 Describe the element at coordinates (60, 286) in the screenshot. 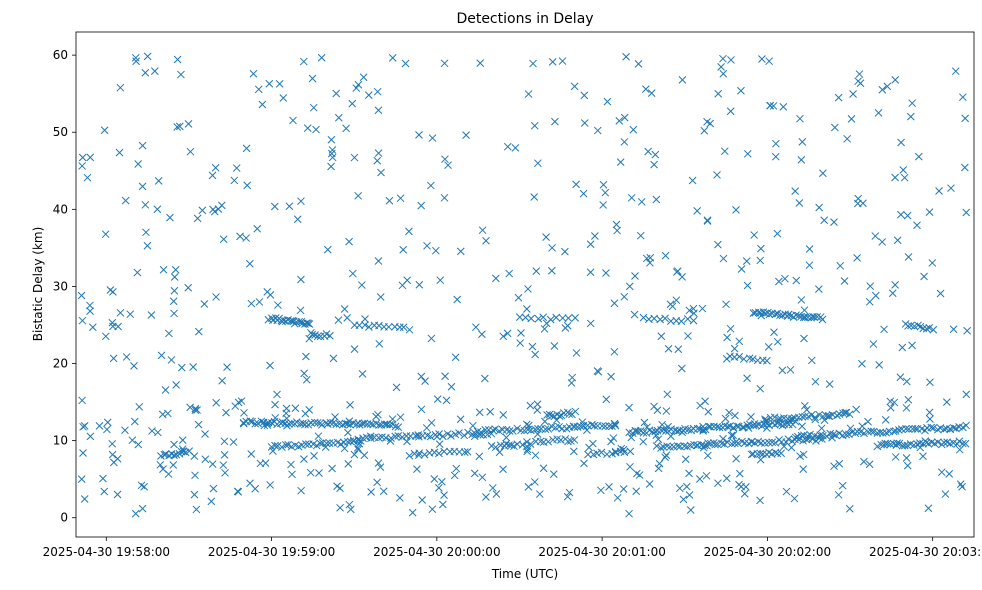

I see `y-tick-label-3: 30` at that location.